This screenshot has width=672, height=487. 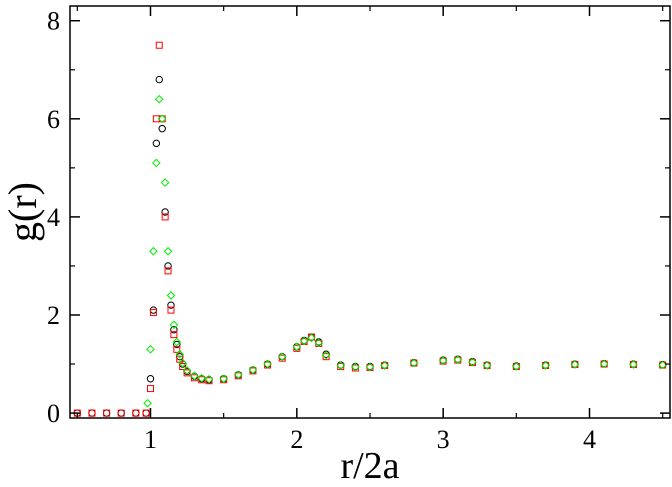 I want to click on y-tick-label: 2, so click(x=53, y=315).